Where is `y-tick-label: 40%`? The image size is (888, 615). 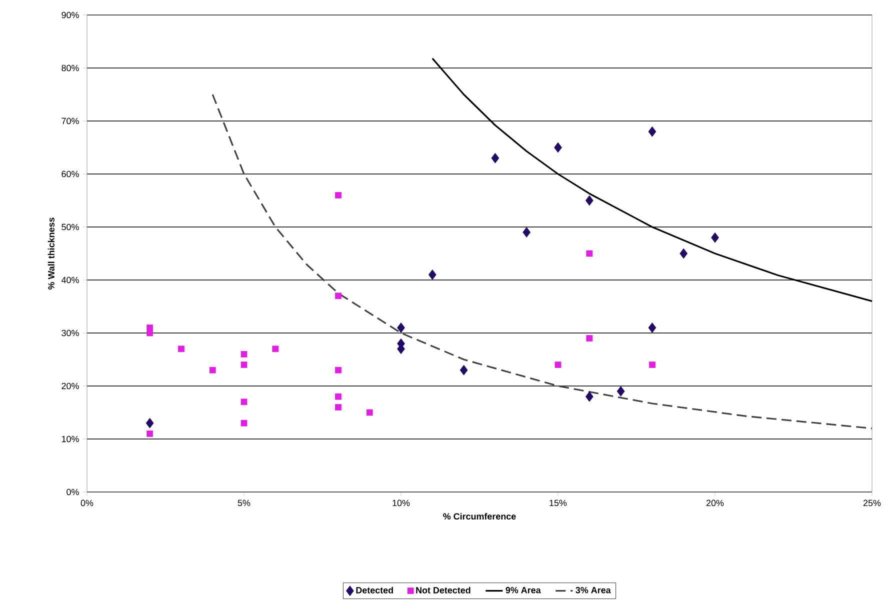
y-tick-label: 40% is located at coordinates (70, 280).